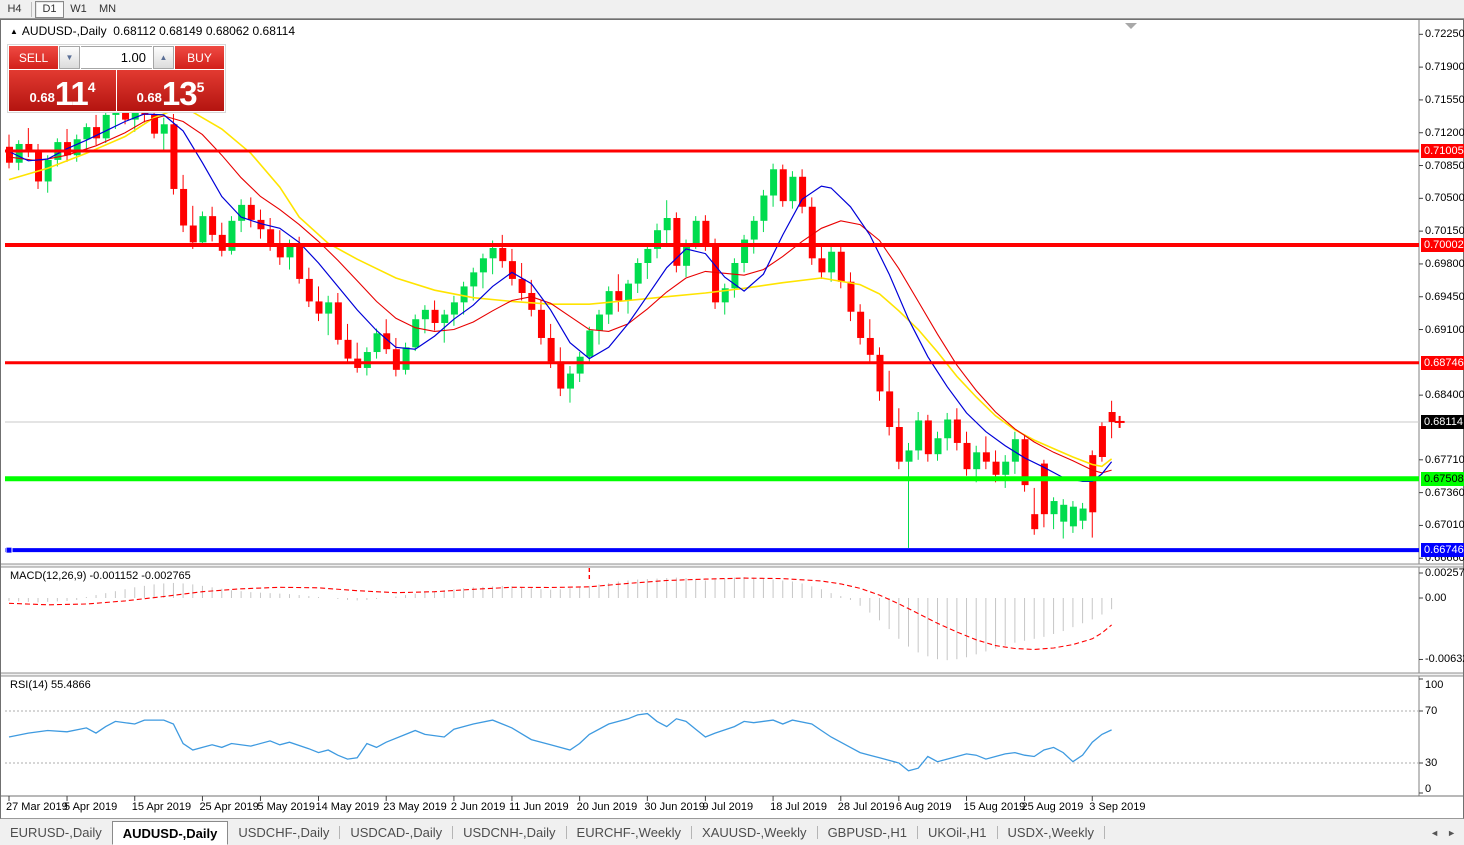 Image resolution: width=1464 pixels, height=845 pixels. I want to click on buy-button: BUY, so click(199, 57).